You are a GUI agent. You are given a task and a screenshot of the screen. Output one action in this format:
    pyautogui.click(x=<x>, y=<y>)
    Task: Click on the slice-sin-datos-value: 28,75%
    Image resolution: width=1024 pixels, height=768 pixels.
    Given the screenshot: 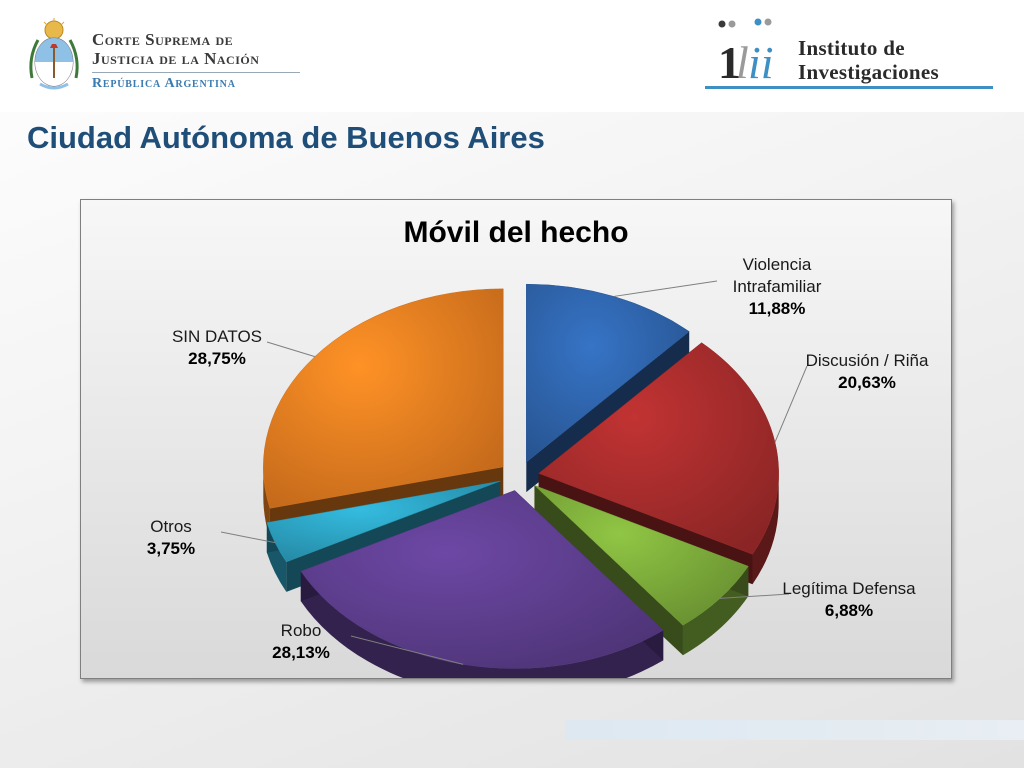 What is the action you would take?
    pyautogui.click(x=217, y=358)
    